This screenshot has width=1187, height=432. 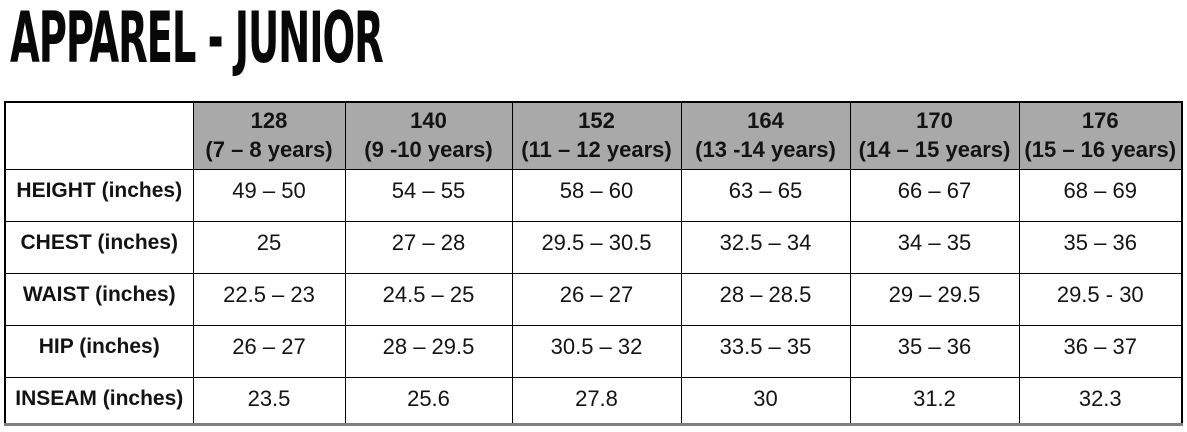 I want to click on table-cell: 29.5 - 30, so click(x=1100, y=299).